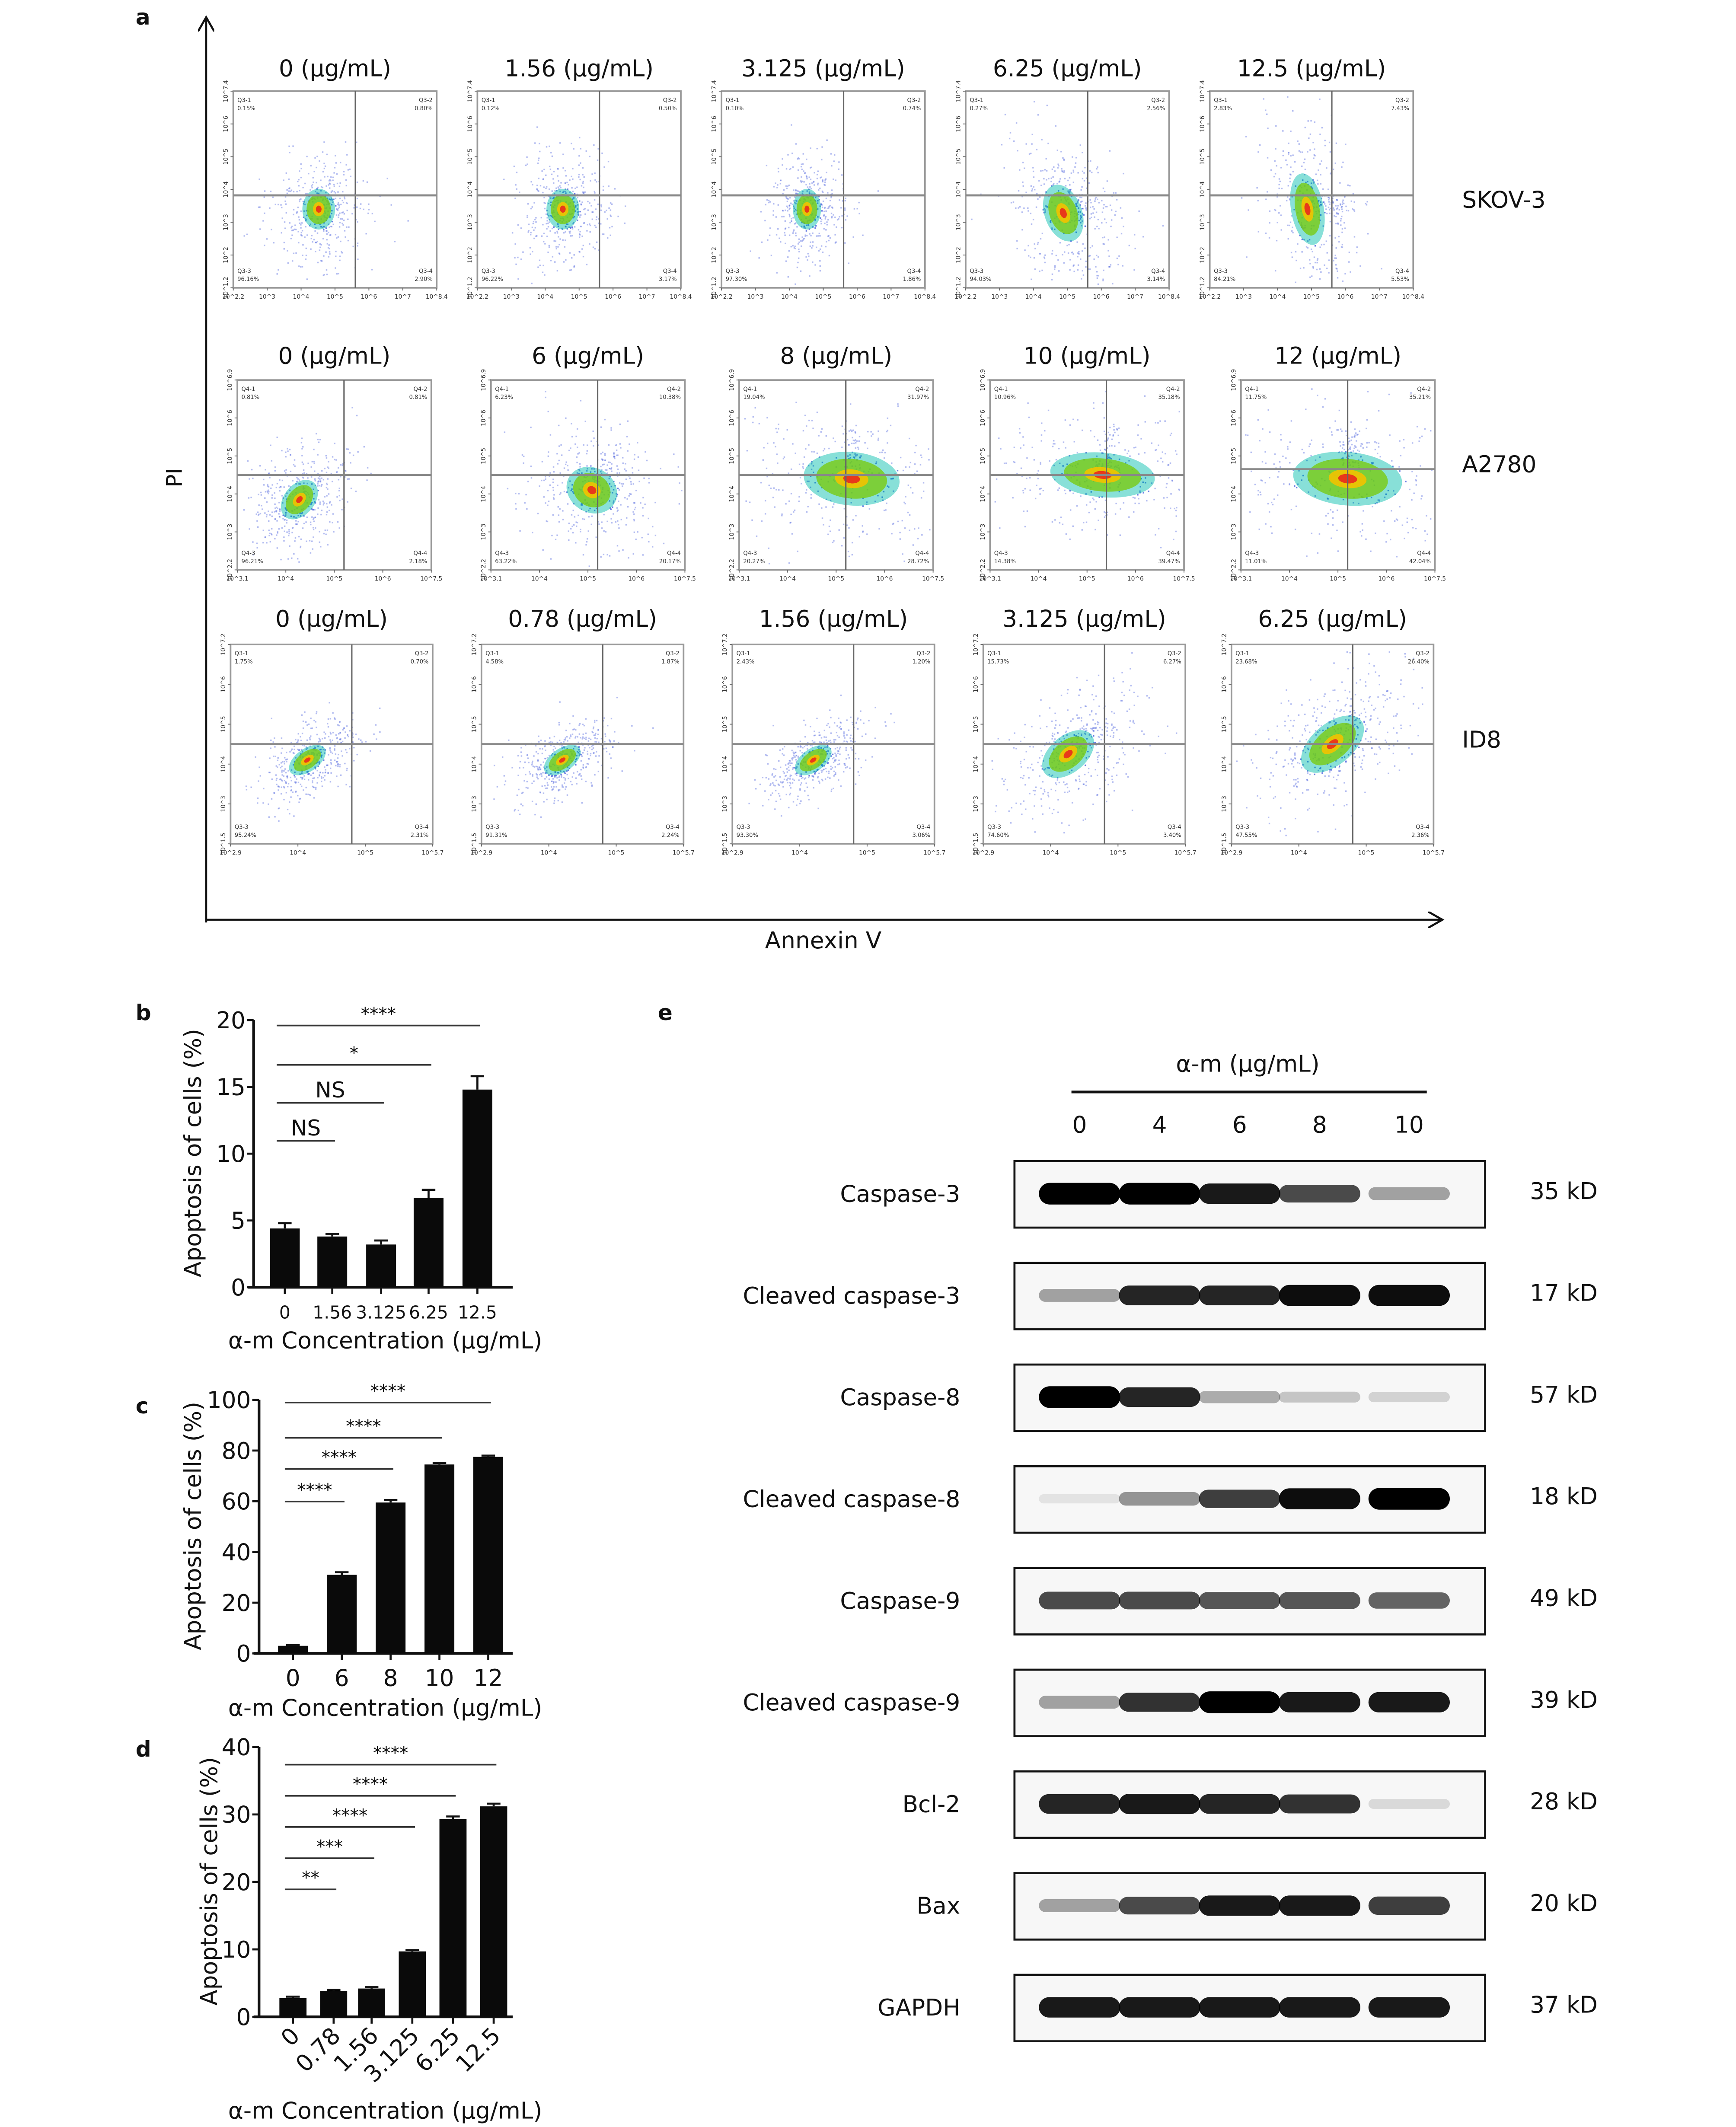  I want to click on x-tick-label: 10^6, so click(884, 579).